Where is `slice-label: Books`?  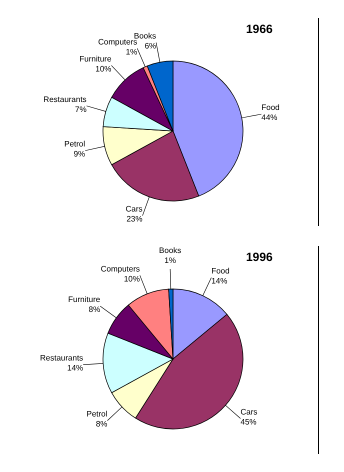
slice-label: Books is located at coordinates (170, 251).